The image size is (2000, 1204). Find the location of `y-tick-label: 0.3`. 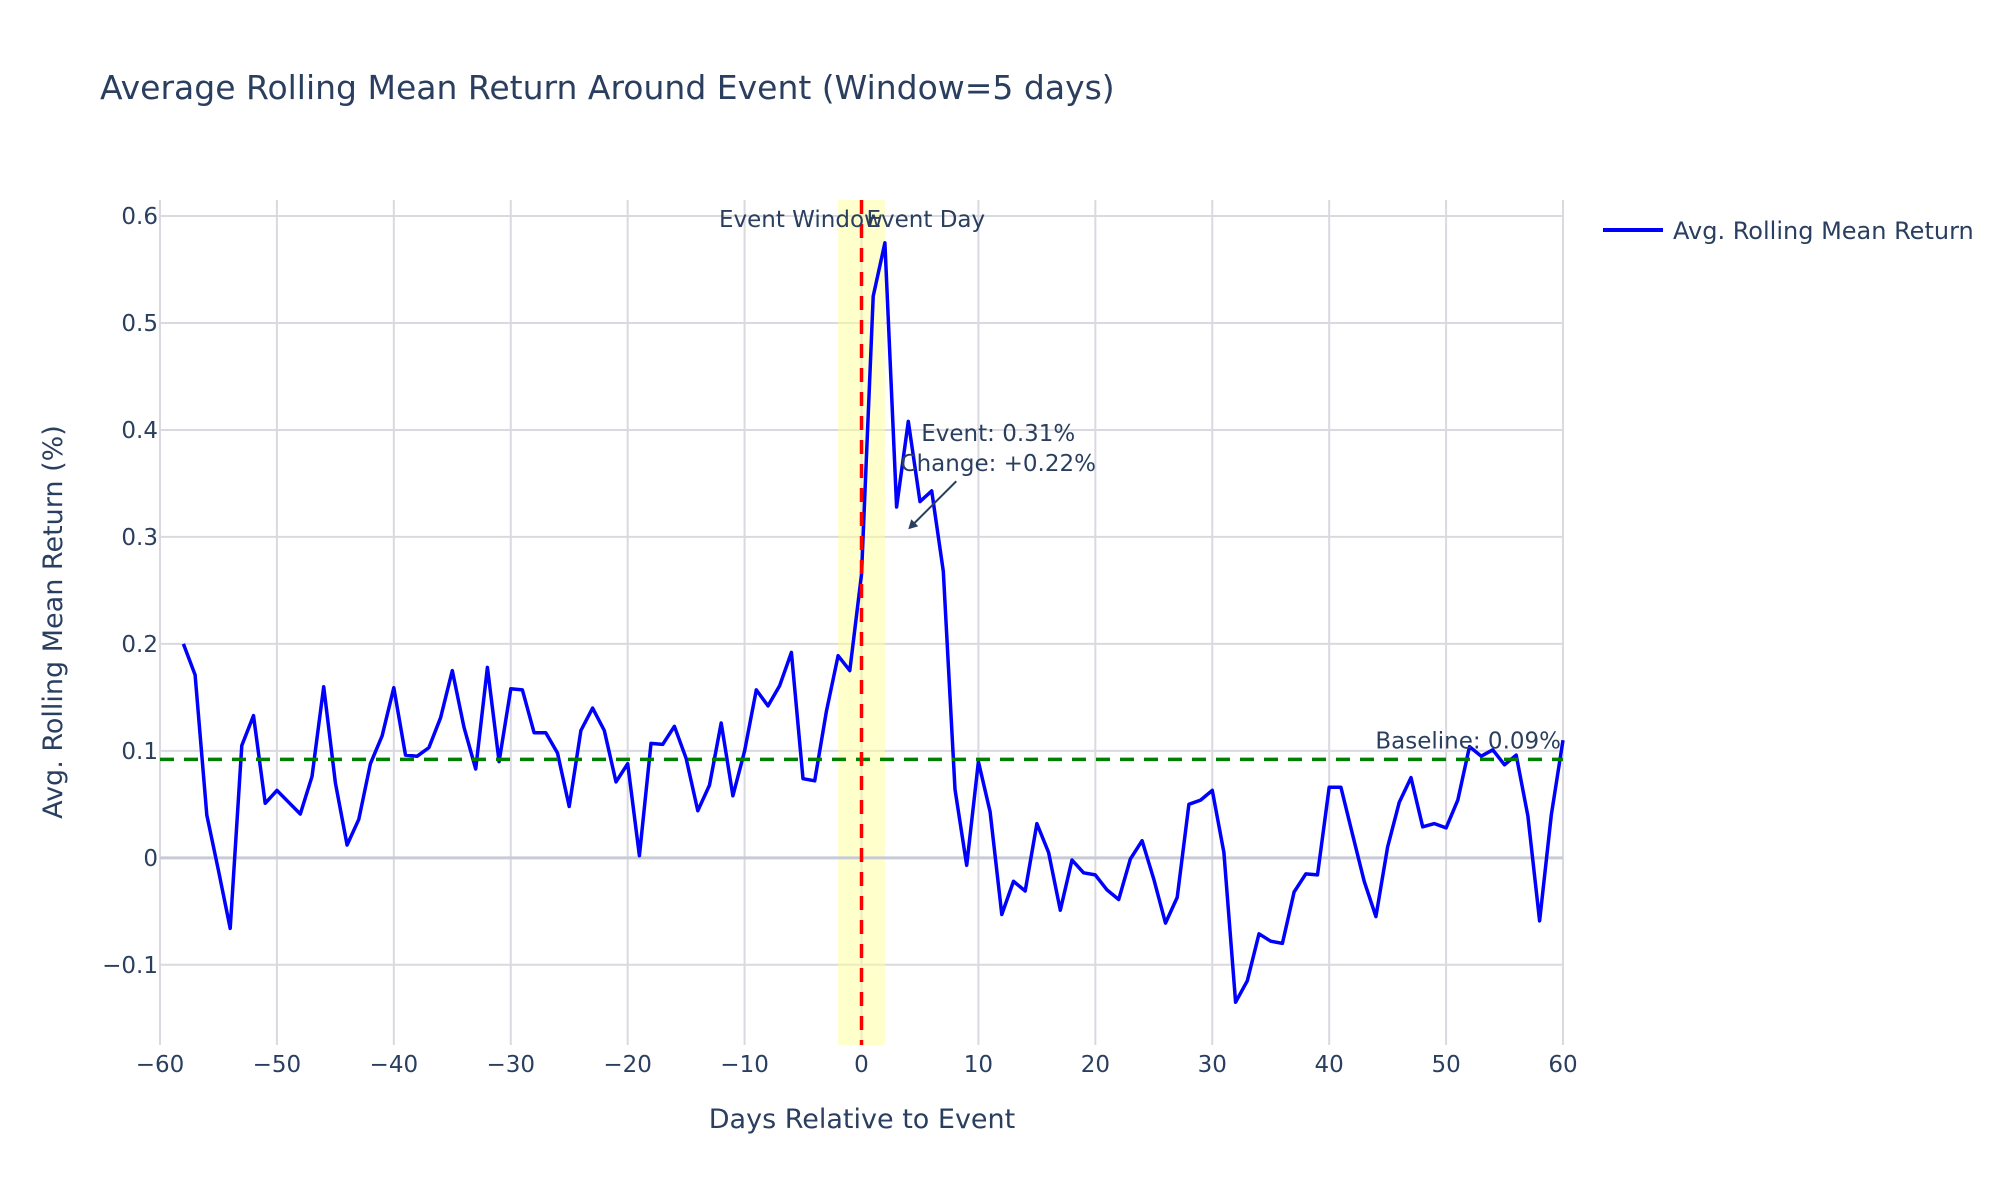

y-tick-label: 0.3 is located at coordinates (139, 538).